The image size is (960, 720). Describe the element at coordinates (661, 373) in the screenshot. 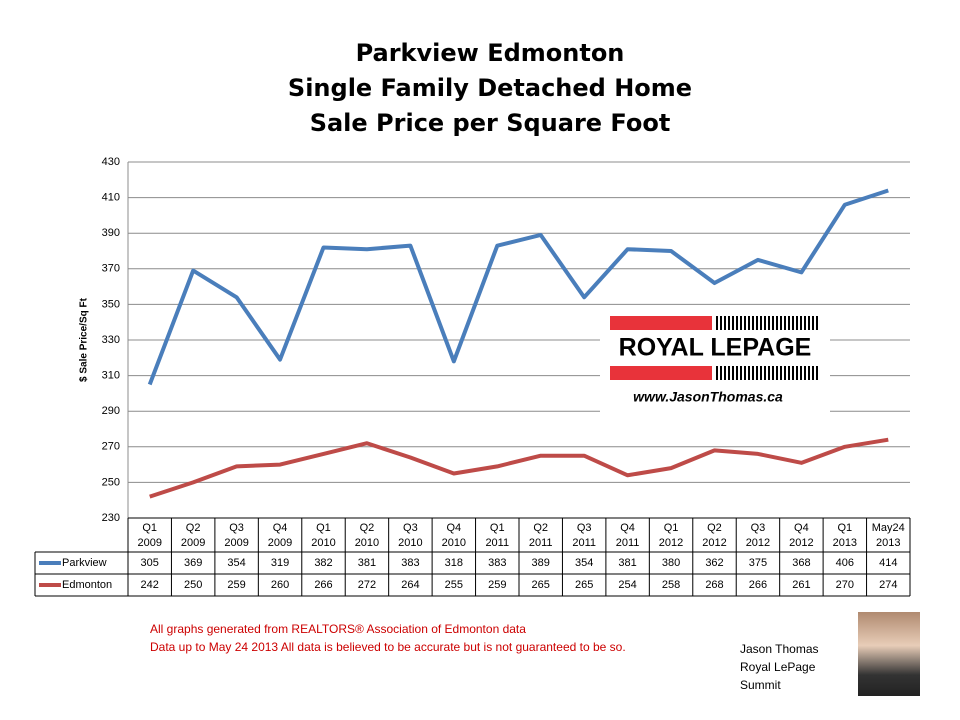

I see `logo-bar` at that location.